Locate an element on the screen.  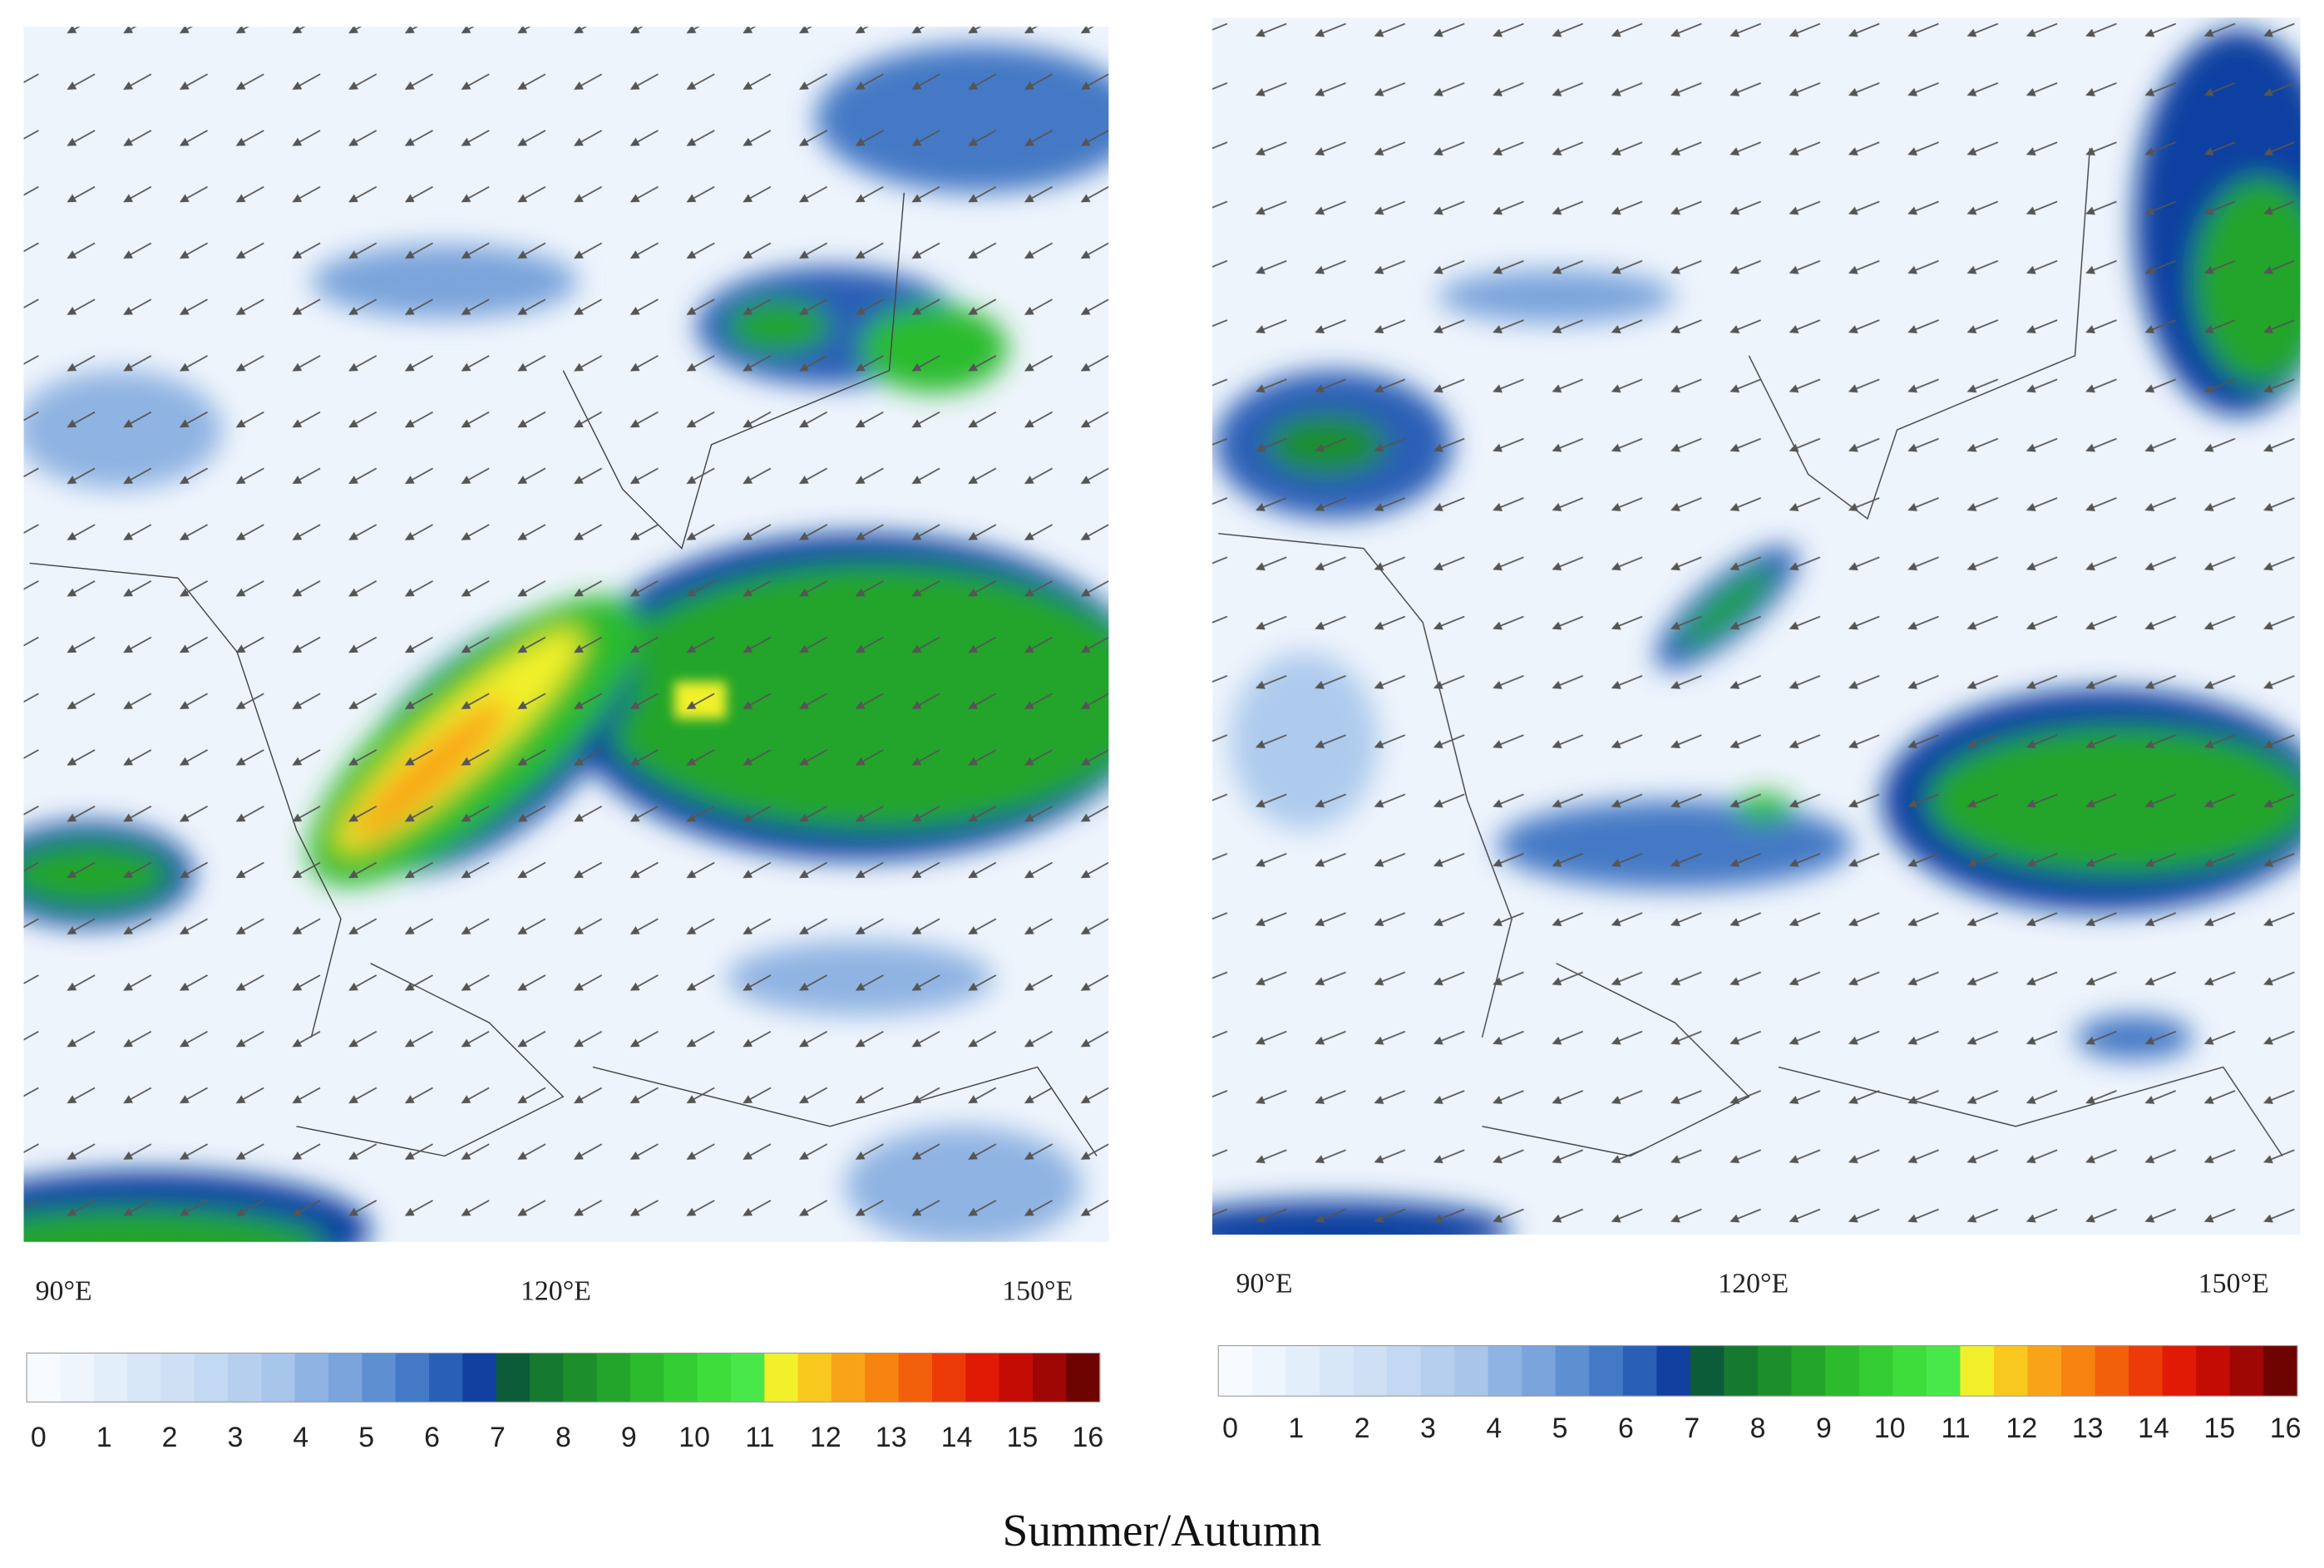
colorbar-tick-label: 15 is located at coordinates (2219, 1428).